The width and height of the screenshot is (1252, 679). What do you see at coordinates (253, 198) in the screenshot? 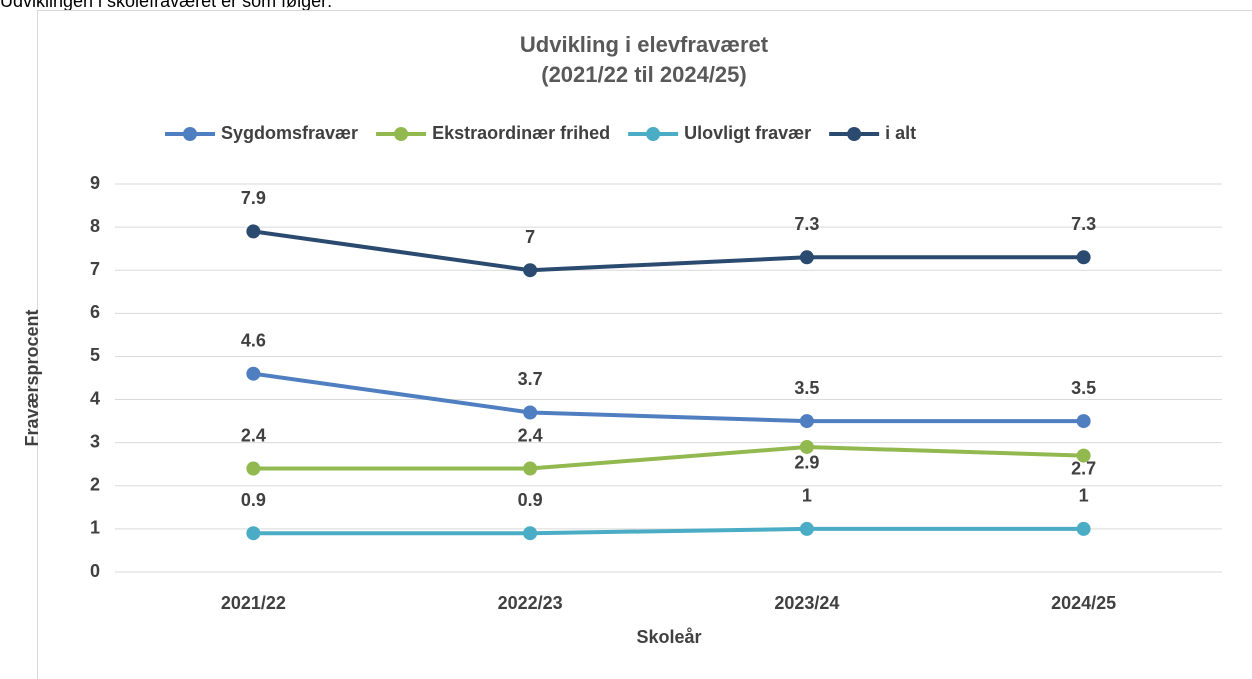
I see `data-label: 7.9` at bounding box center [253, 198].